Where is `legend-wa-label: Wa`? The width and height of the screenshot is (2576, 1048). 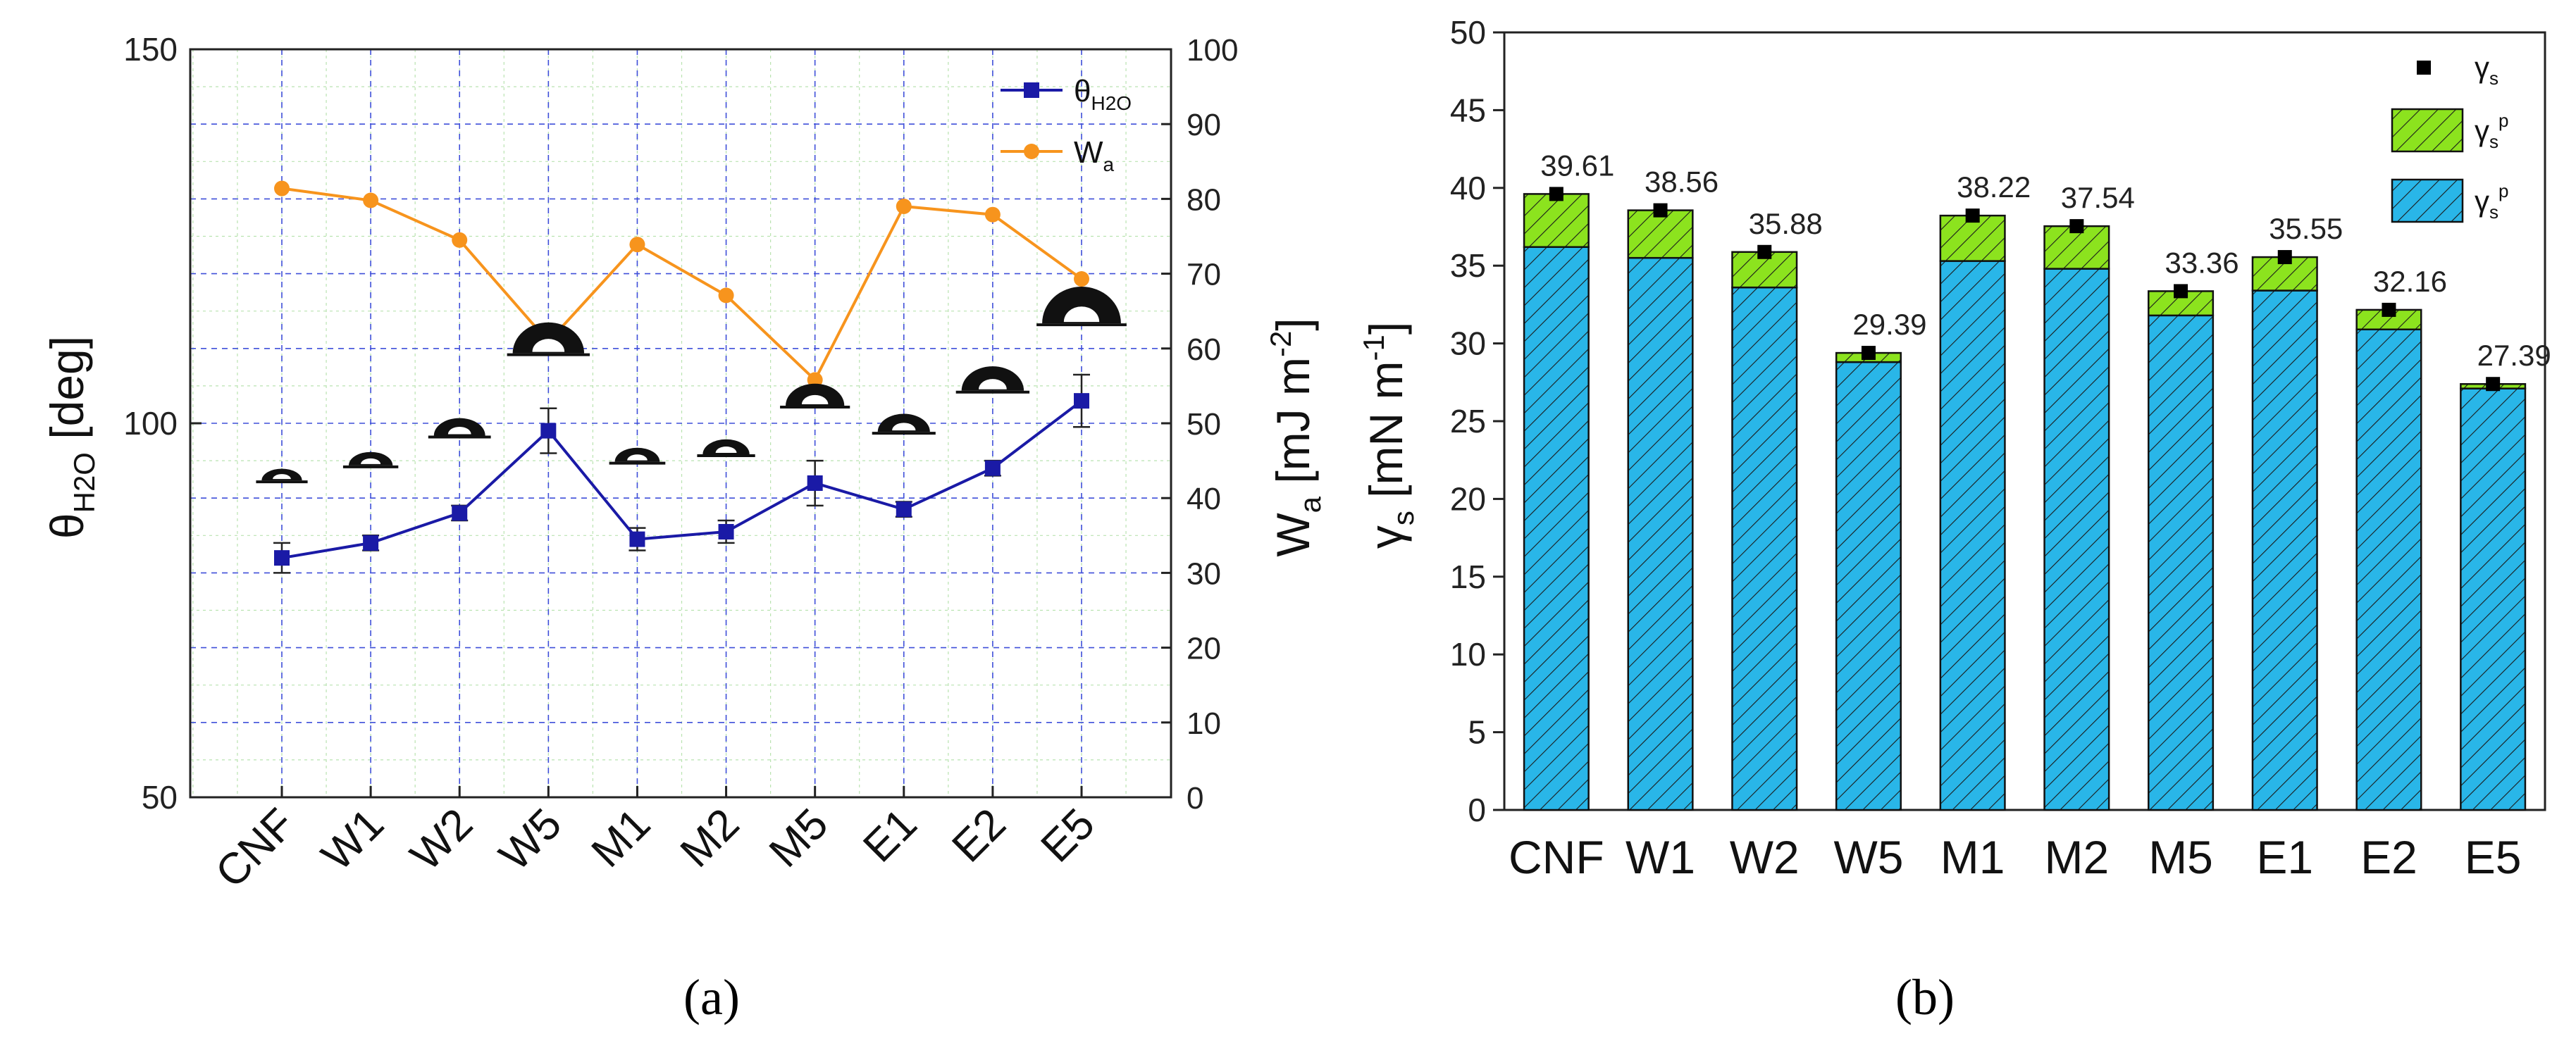 legend-wa-label: Wa is located at coordinates (1094, 155).